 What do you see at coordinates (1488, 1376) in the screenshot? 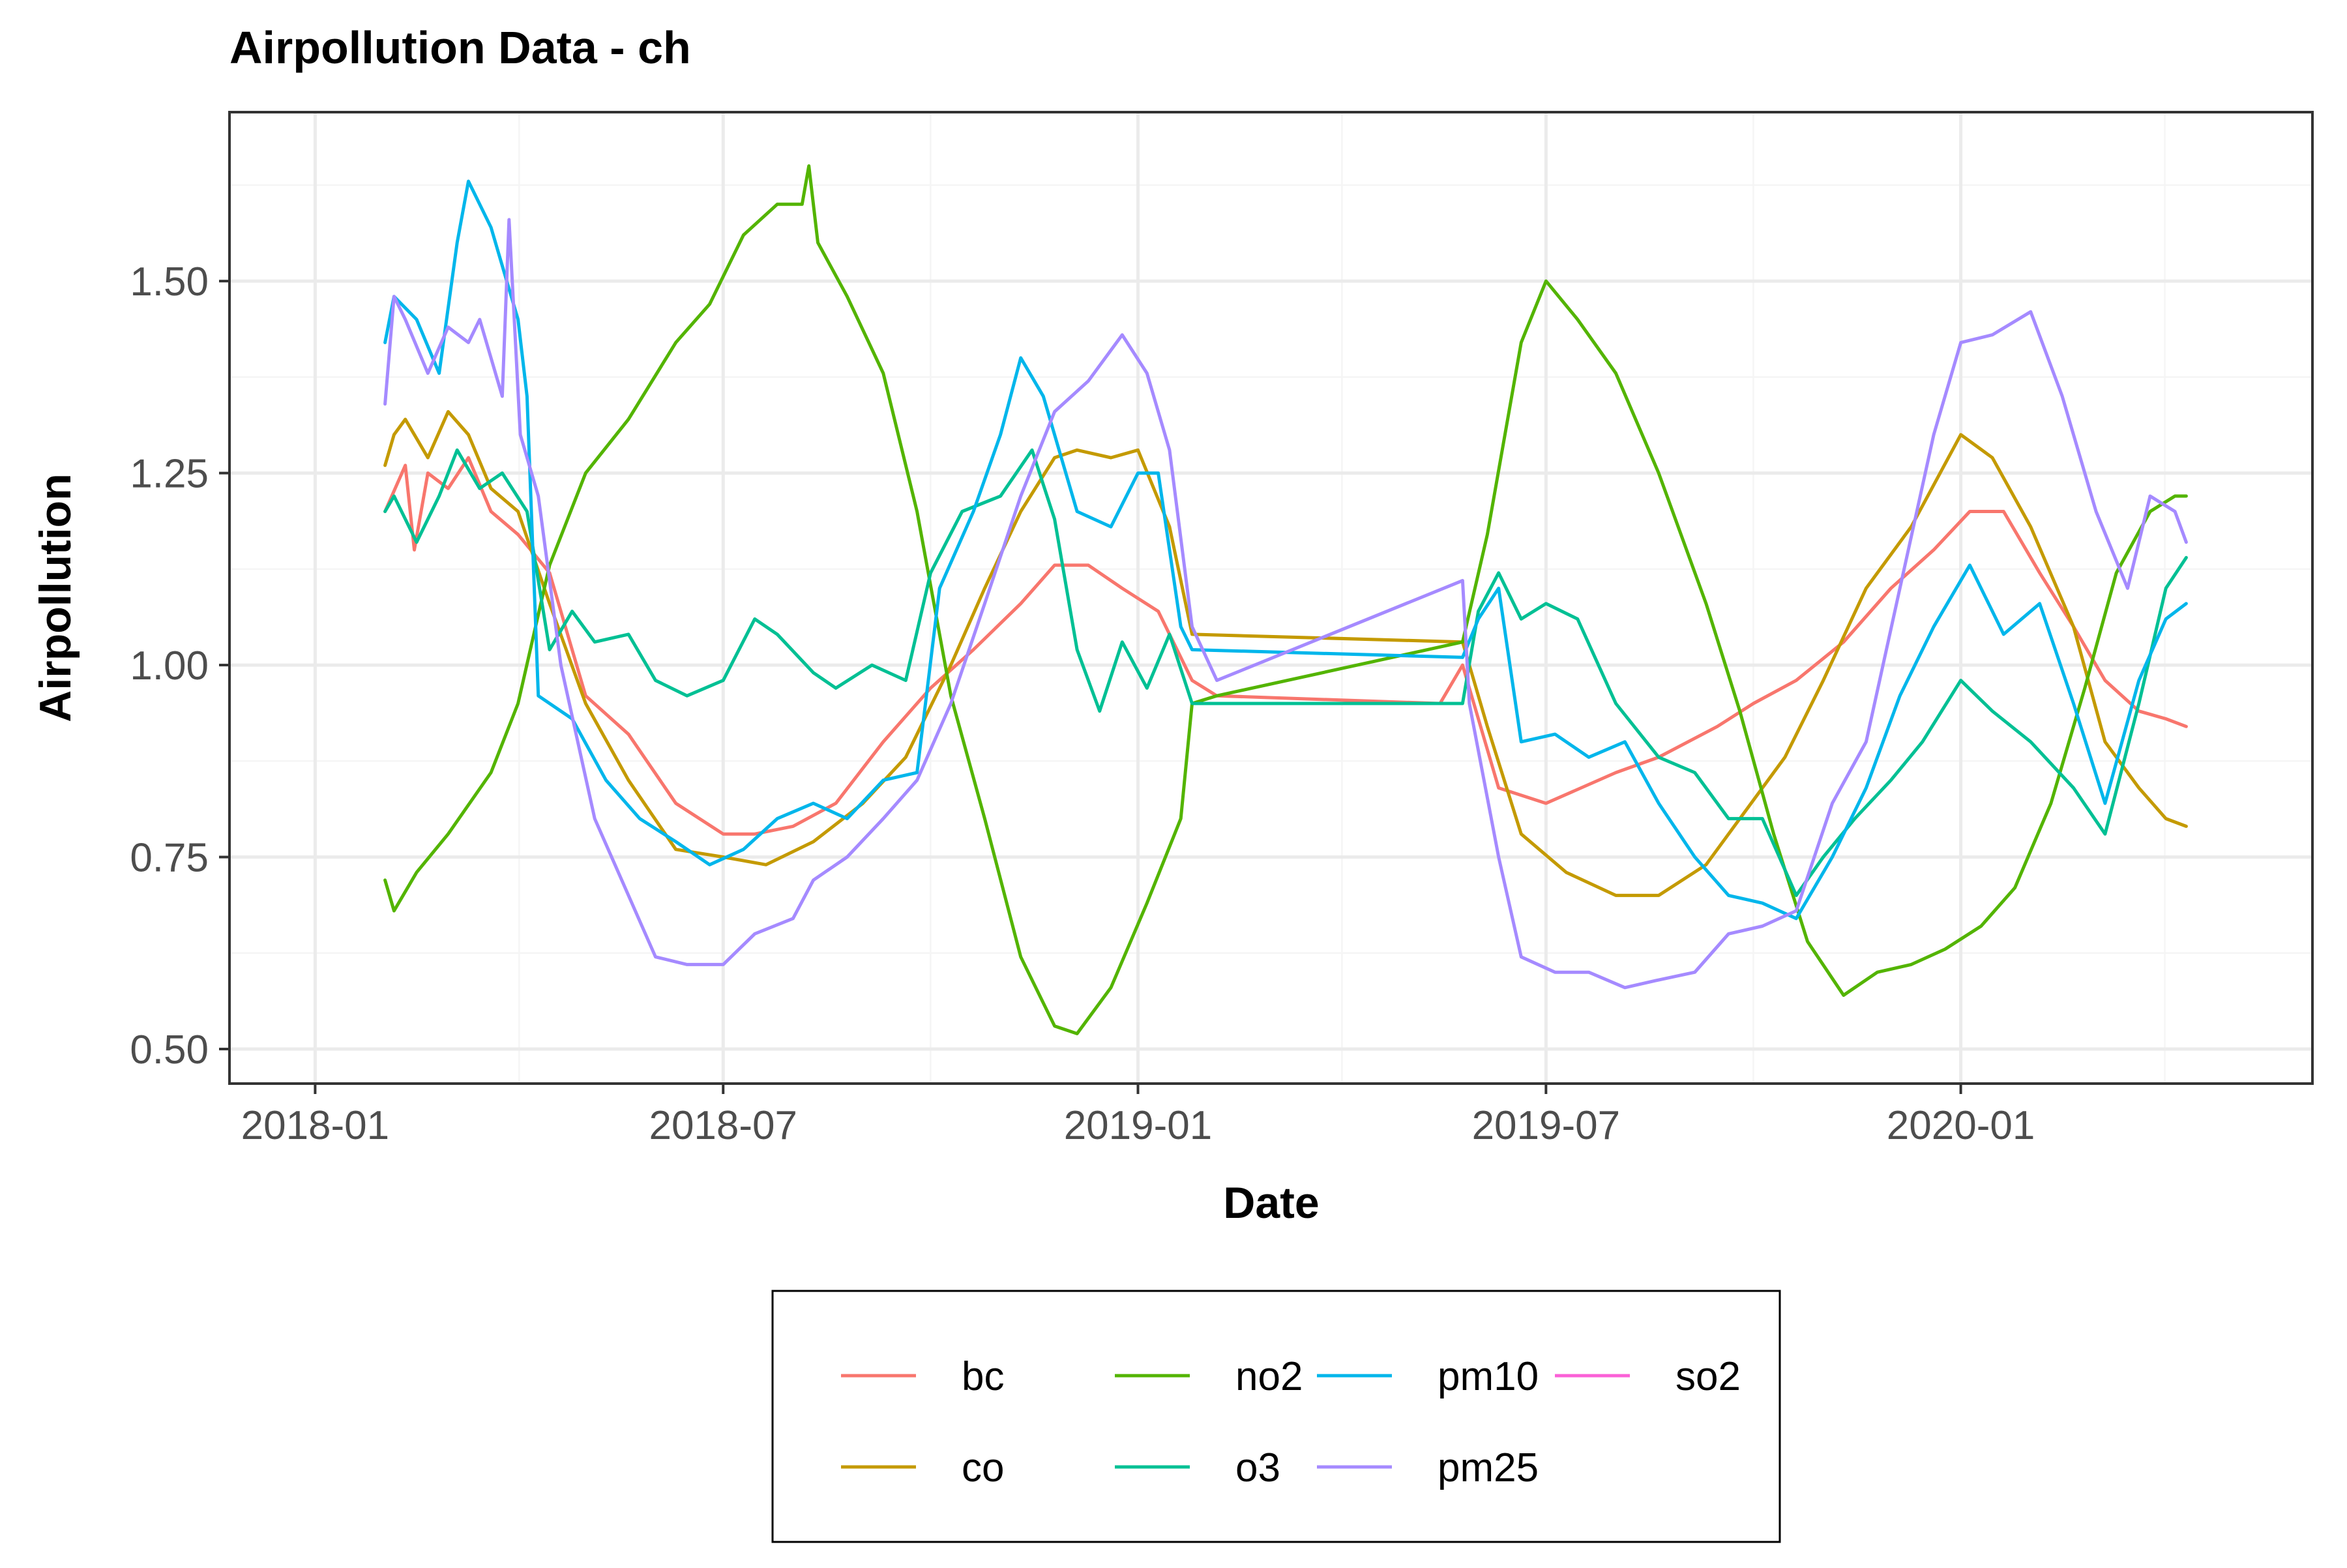
I see `legend-label-pm10: pm10` at bounding box center [1488, 1376].